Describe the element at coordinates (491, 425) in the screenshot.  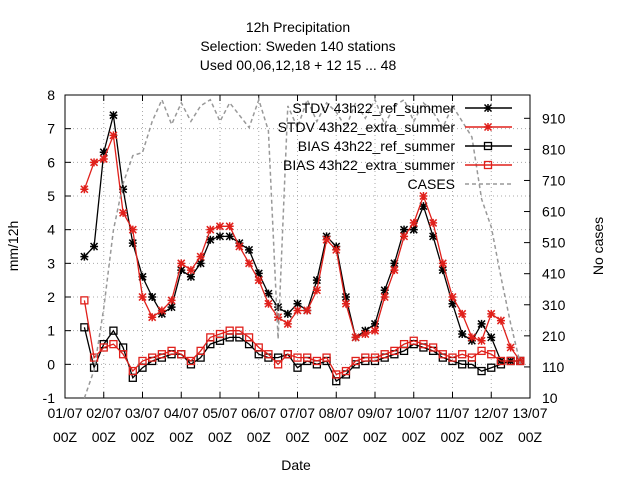
I see `x-tick-label: 12/07 00Z` at that location.